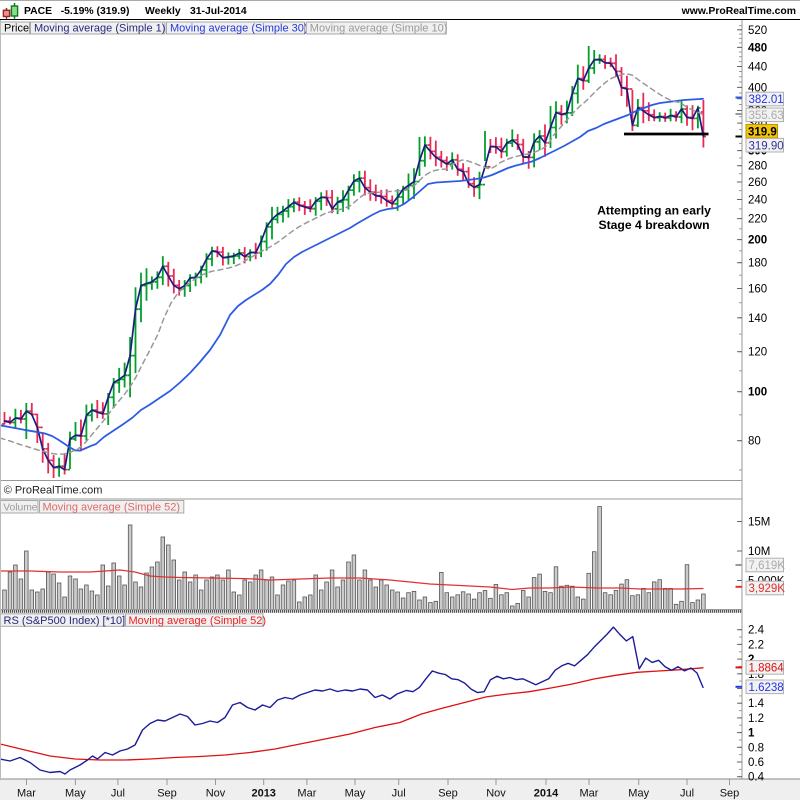 The width and height of the screenshot is (800, 800). I want to click on svg-text: 80, so click(754, 442).